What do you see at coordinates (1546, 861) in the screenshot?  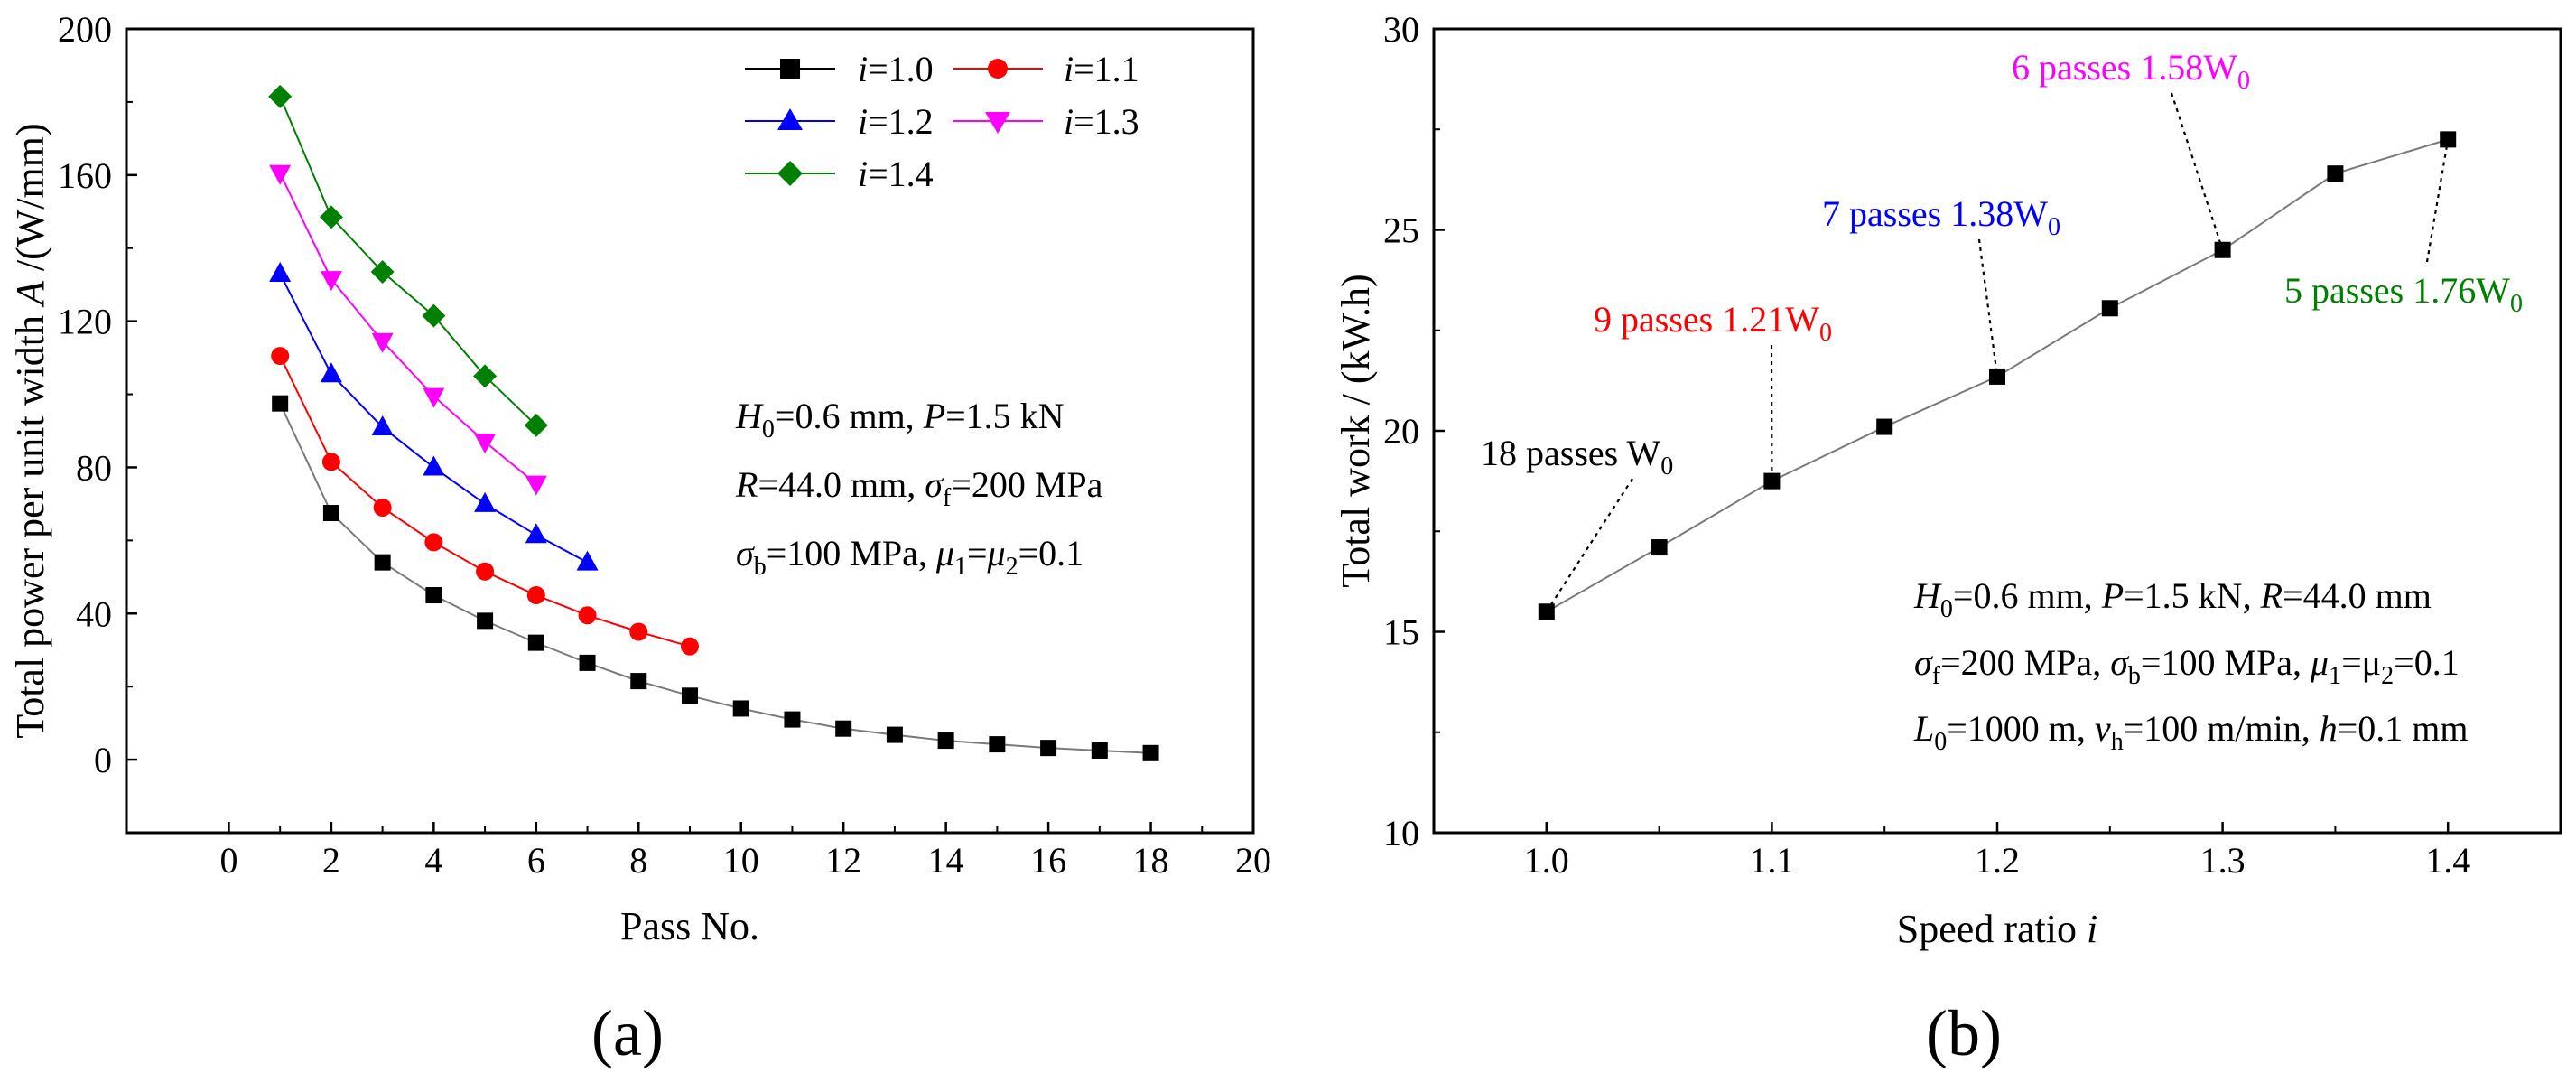 I see `b-x-tick-label: 1.0` at bounding box center [1546, 861].